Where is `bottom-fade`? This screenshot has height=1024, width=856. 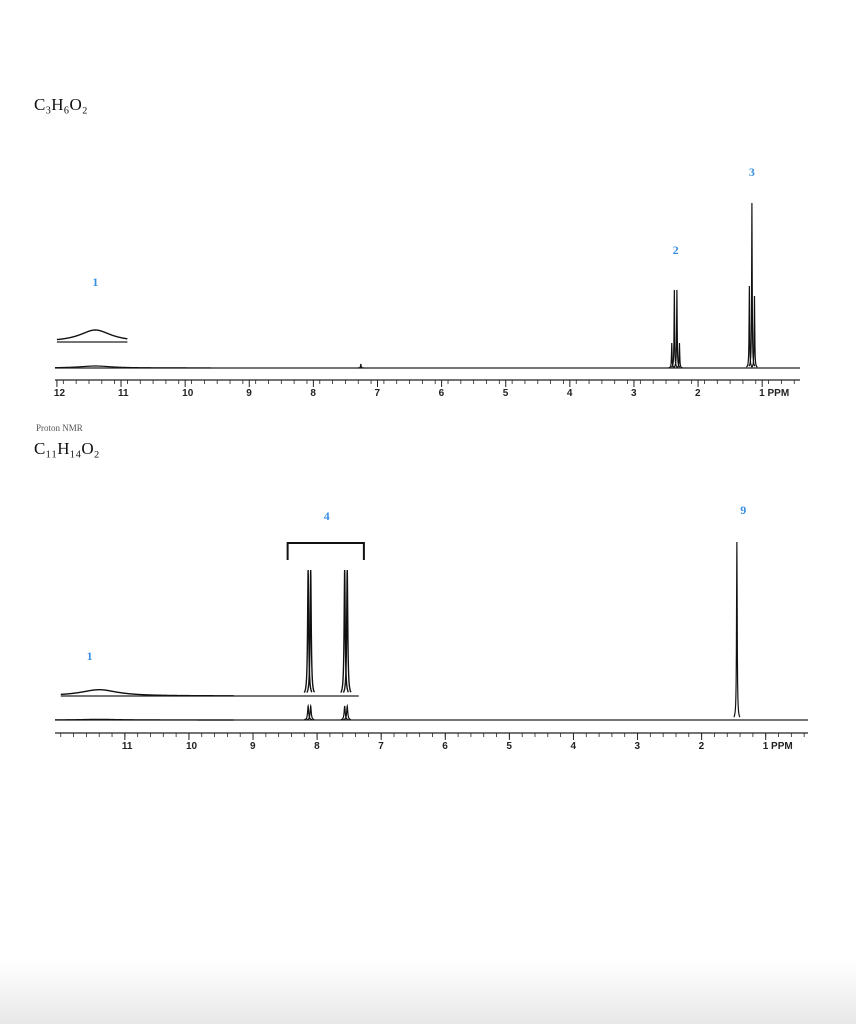
bottom-fade is located at coordinates (428, 992).